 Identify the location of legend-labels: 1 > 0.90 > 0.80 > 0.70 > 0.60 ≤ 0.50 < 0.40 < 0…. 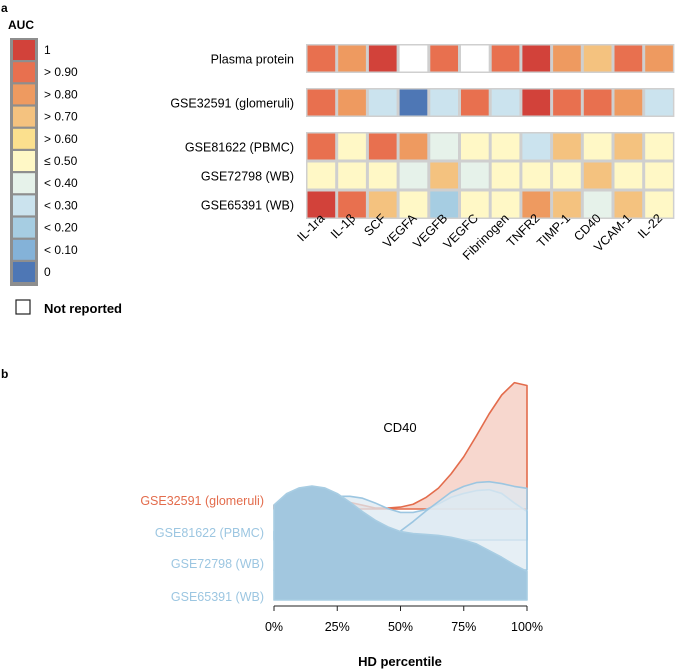
(61, 161).